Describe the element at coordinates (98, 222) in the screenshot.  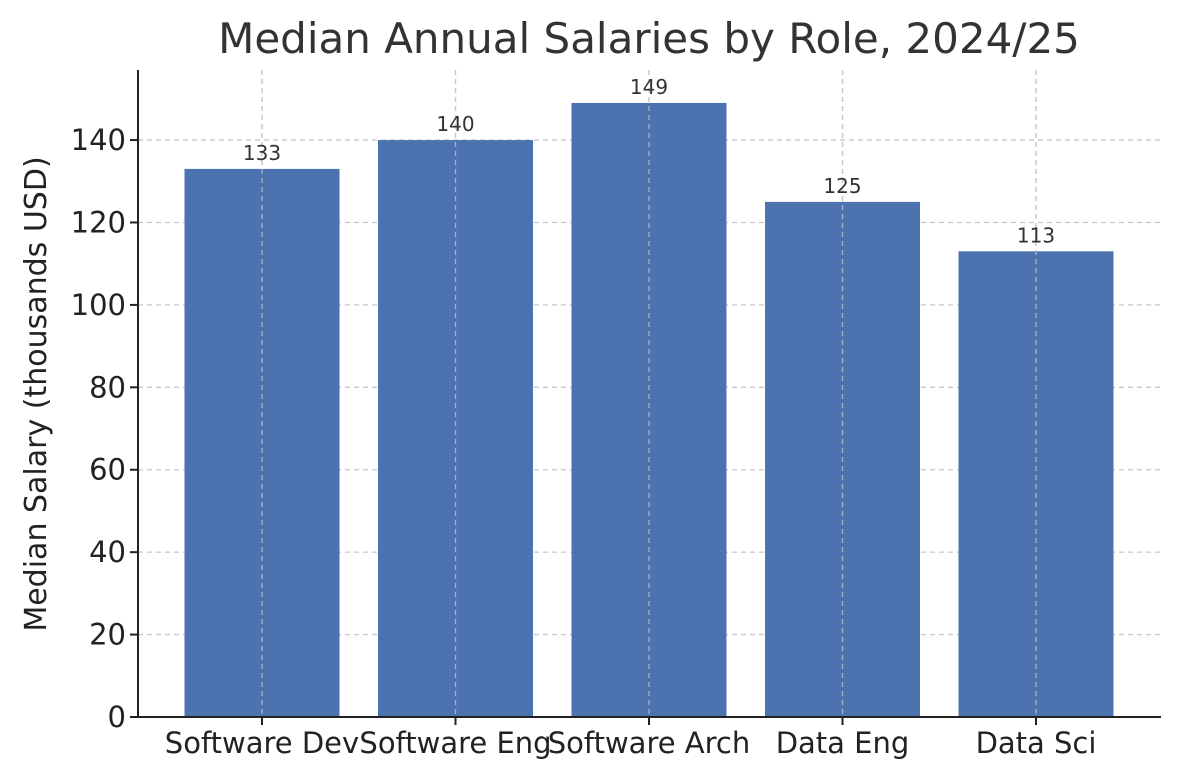
I see `y-tick-label: 120` at that location.